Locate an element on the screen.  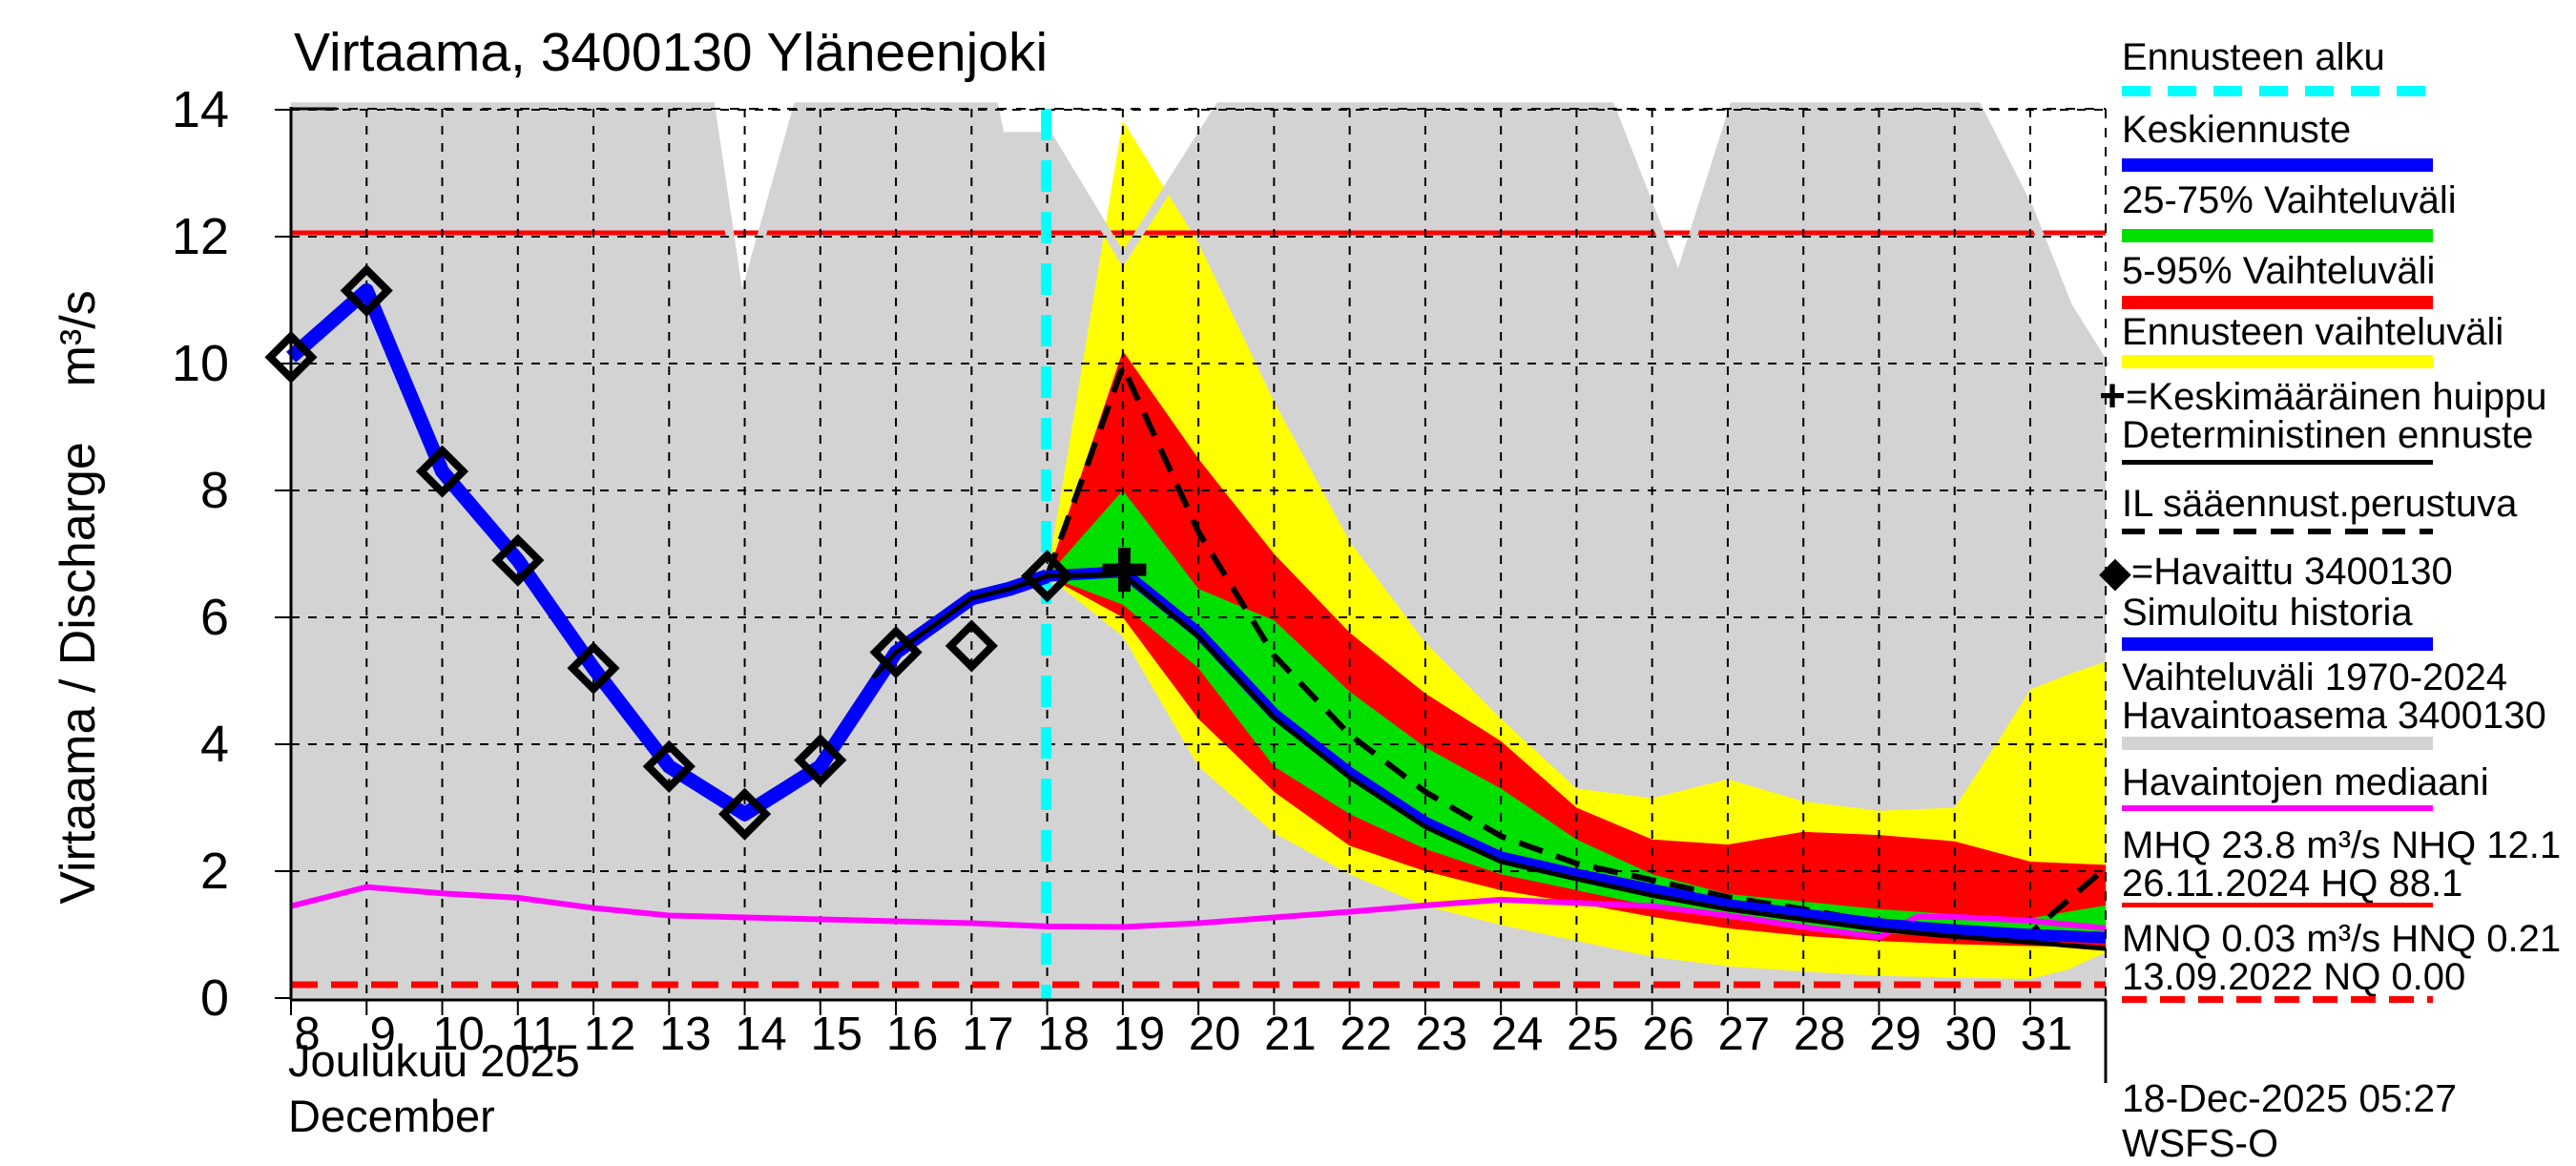
median-line is located at coordinates (1198, 912).